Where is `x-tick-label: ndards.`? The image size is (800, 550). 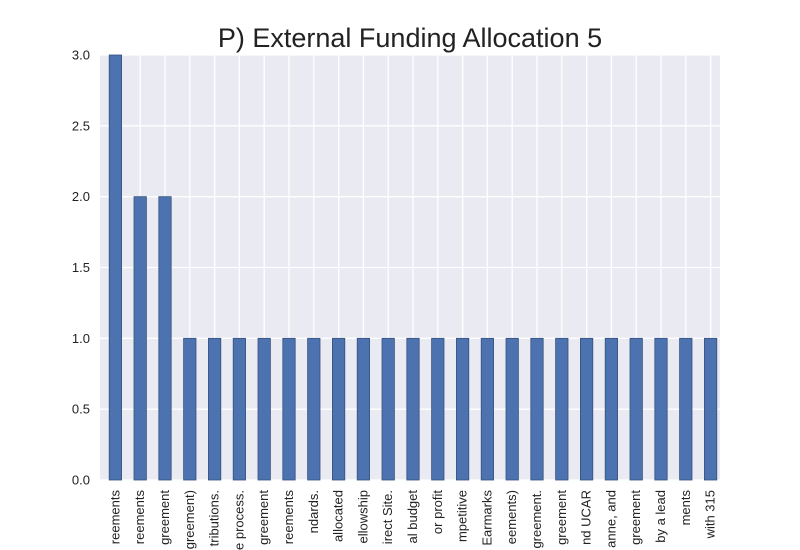
x-tick-label: ndards. is located at coordinates (313, 511).